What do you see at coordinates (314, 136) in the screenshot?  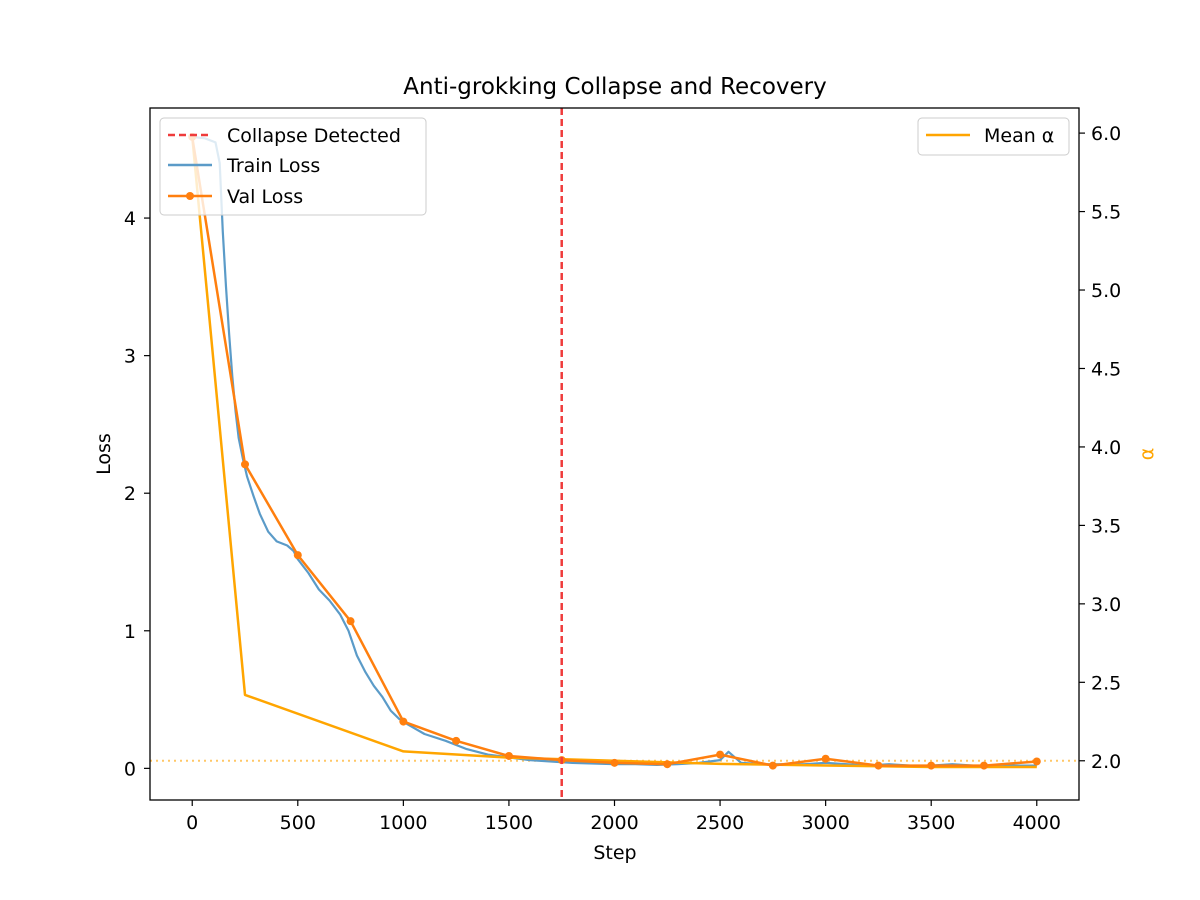 I see `legend-label-collapse: Collapse Detected` at bounding box center [314, 136].